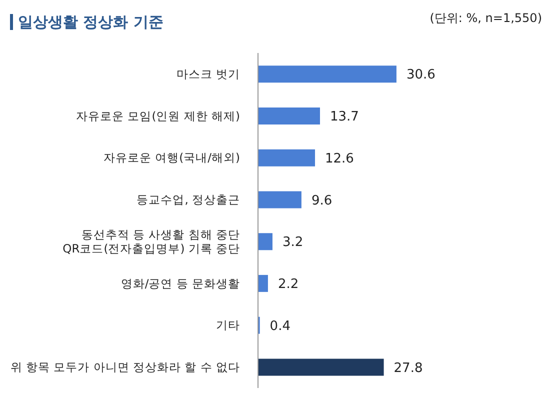 The height and width of the screenshot is (405, 550). What do you see at coordinates (228, 325) in the screenshot?
I see `y-tick-label: 기타` at bounding box center [228, 325].